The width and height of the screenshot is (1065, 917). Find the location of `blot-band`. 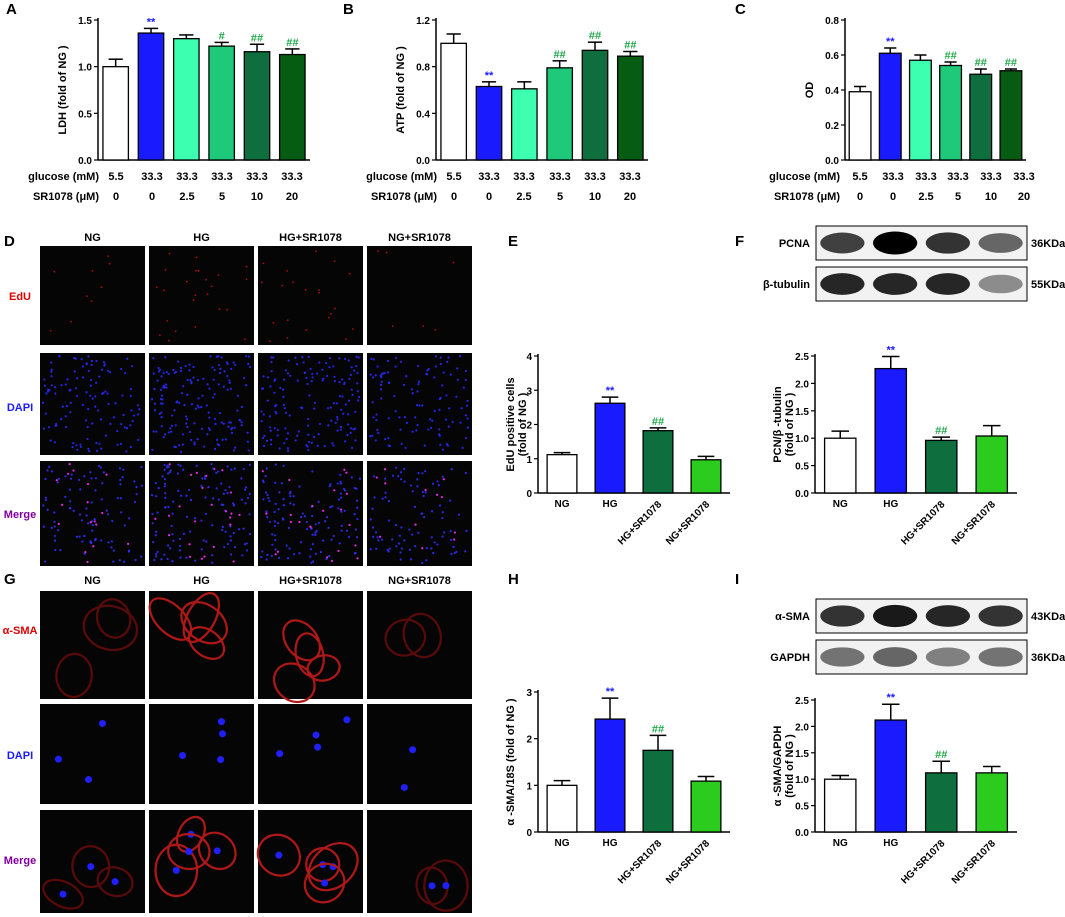

blot-band is located at coordinates (842, 284).